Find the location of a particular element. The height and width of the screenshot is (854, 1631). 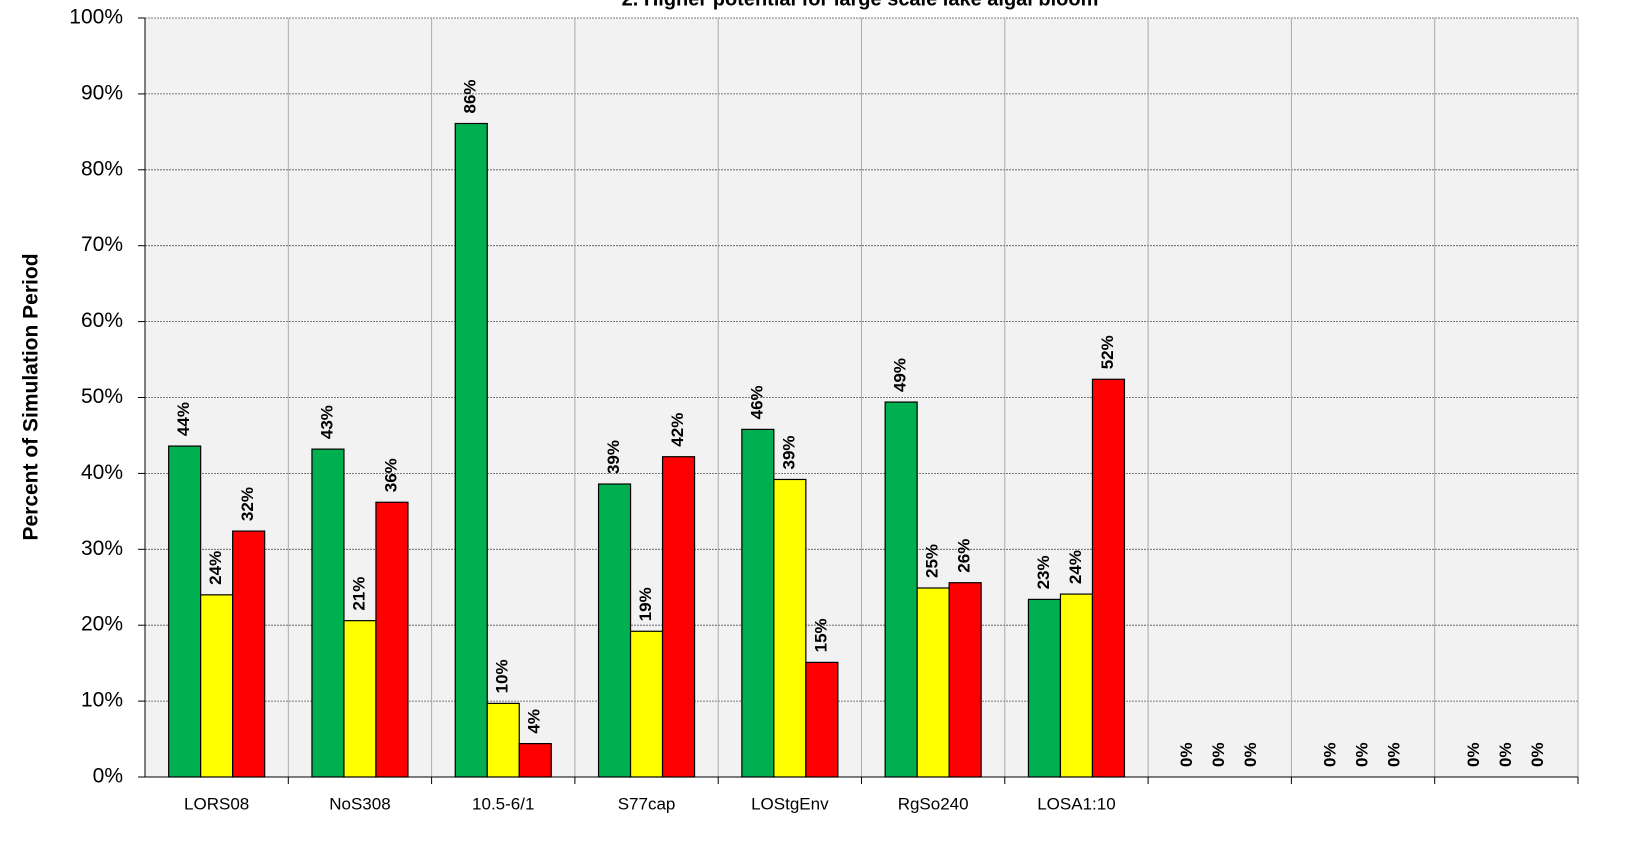

y-tick-label: 80% is located at coordinates (102, 168).